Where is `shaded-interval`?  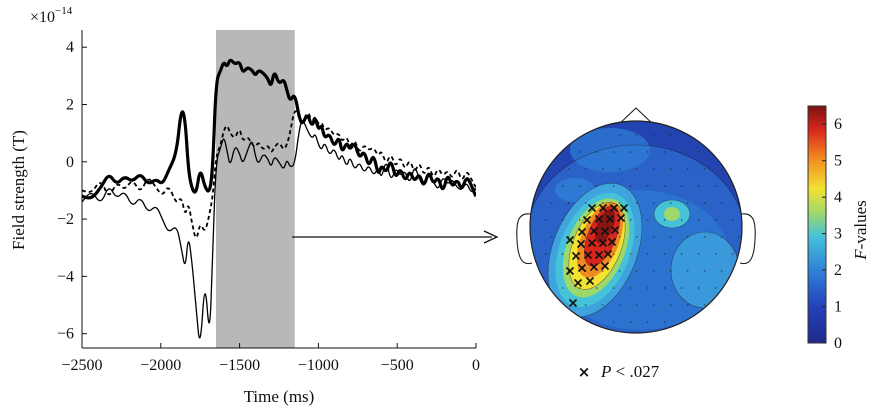
shaded-interval is located at coordinates (255, 189).